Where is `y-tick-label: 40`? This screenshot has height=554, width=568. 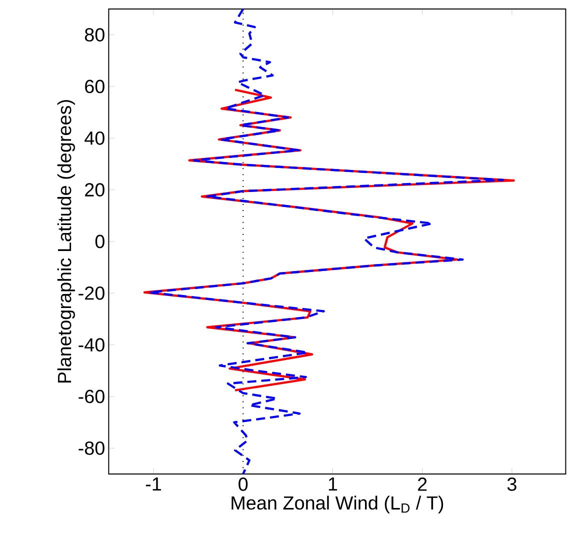 y-tick-label: 40 is located at coordinates (94, 138).